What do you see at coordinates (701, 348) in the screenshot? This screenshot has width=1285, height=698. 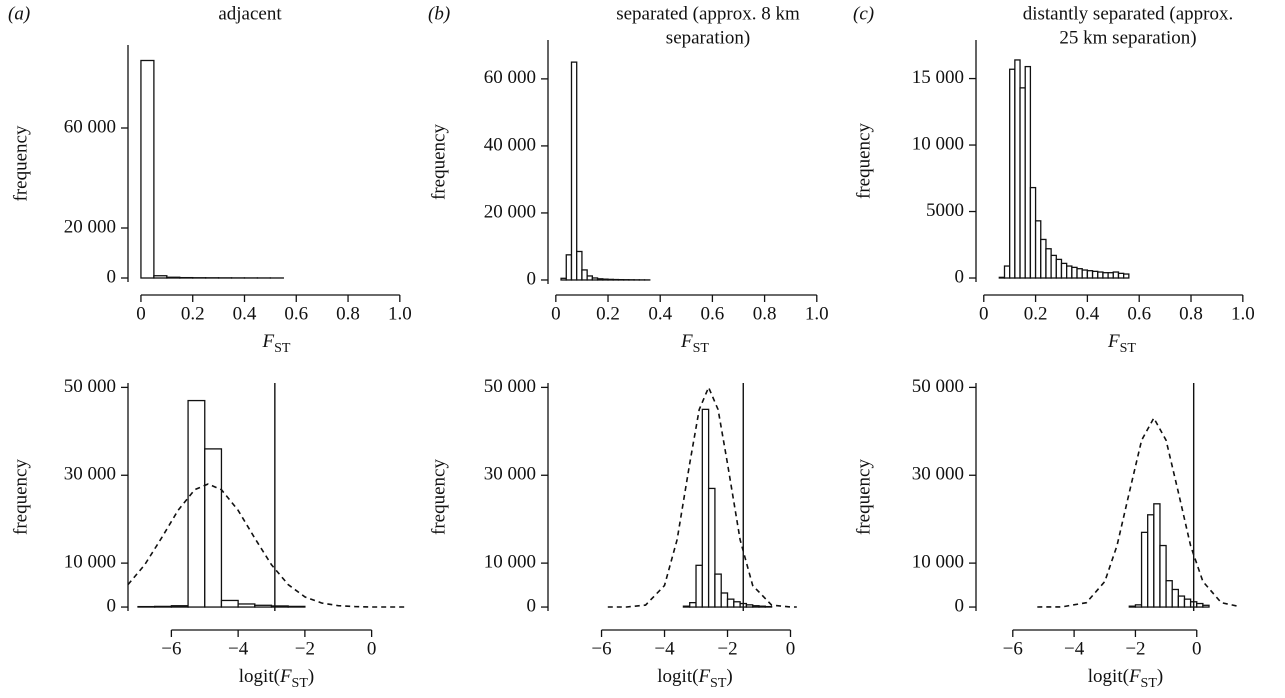 I see `x-label-subscript: ST` at bounding box center [701, 348].